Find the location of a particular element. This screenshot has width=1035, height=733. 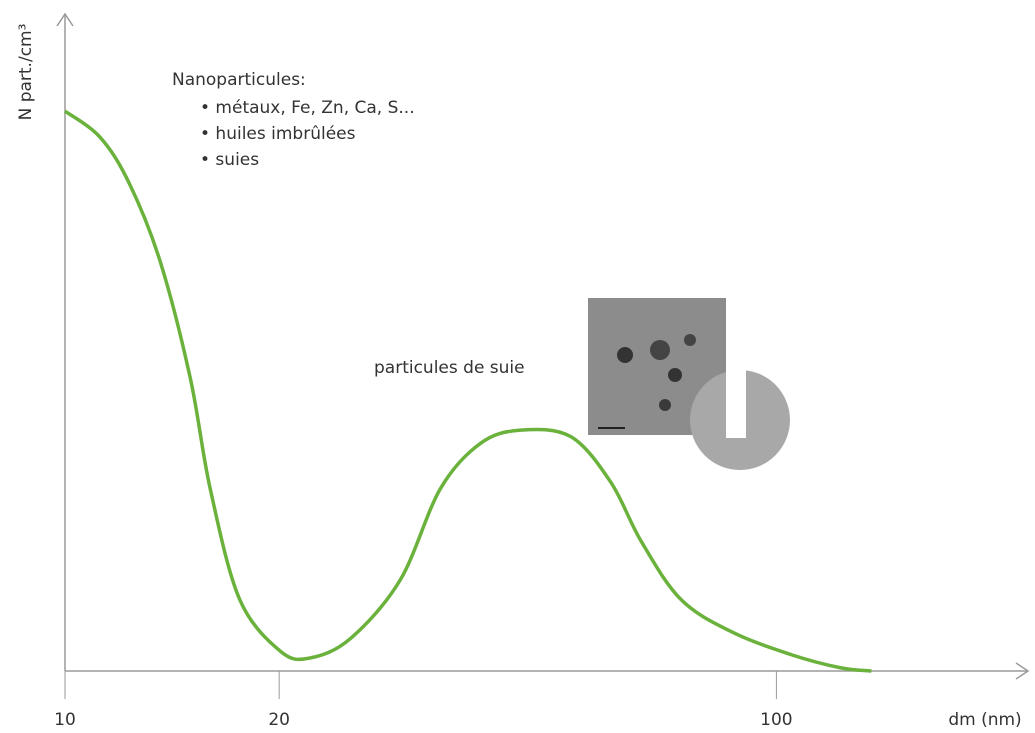

annotation-item: • suies is located at coordinates (229, 160).